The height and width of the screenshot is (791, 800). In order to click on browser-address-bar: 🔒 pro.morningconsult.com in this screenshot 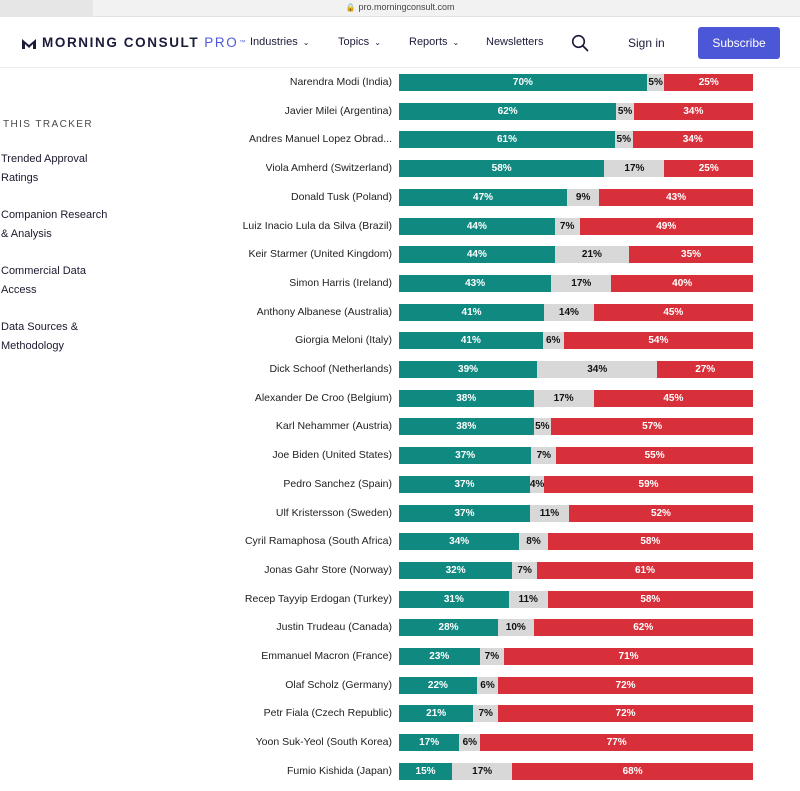, I will do `click(400, 8)`.